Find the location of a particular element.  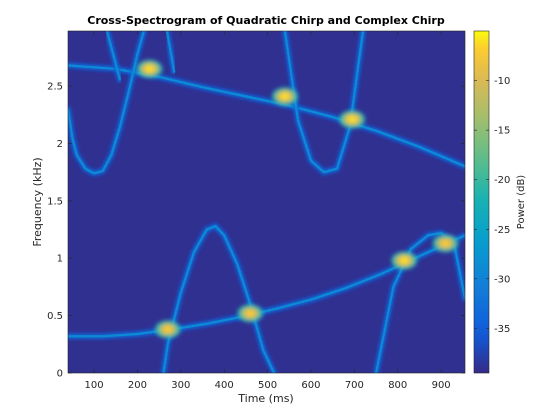

y-axis-label: Frequency (kHz) is located at coordinates (37, 201).